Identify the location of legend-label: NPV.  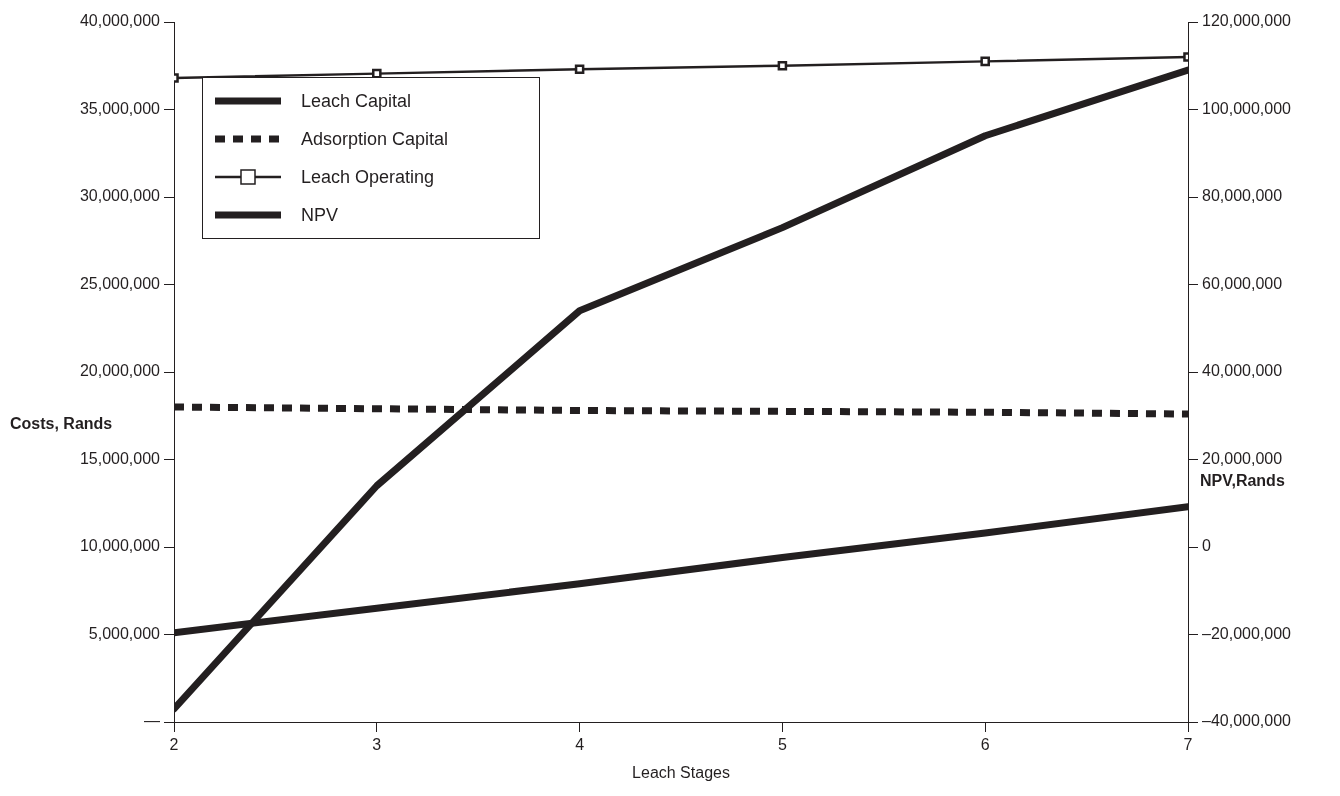
(320, 215).